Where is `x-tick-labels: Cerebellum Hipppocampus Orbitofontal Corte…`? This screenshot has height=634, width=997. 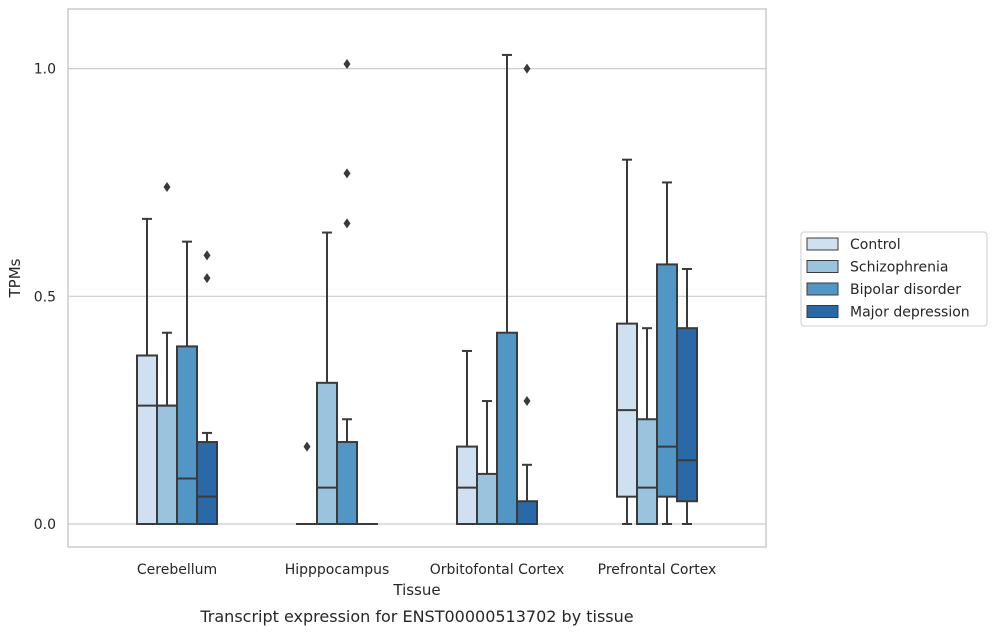
x-tick-labels: Cerebellum Hipppocampus Orbitofontal Corte… is located at coordinates (426, 570).